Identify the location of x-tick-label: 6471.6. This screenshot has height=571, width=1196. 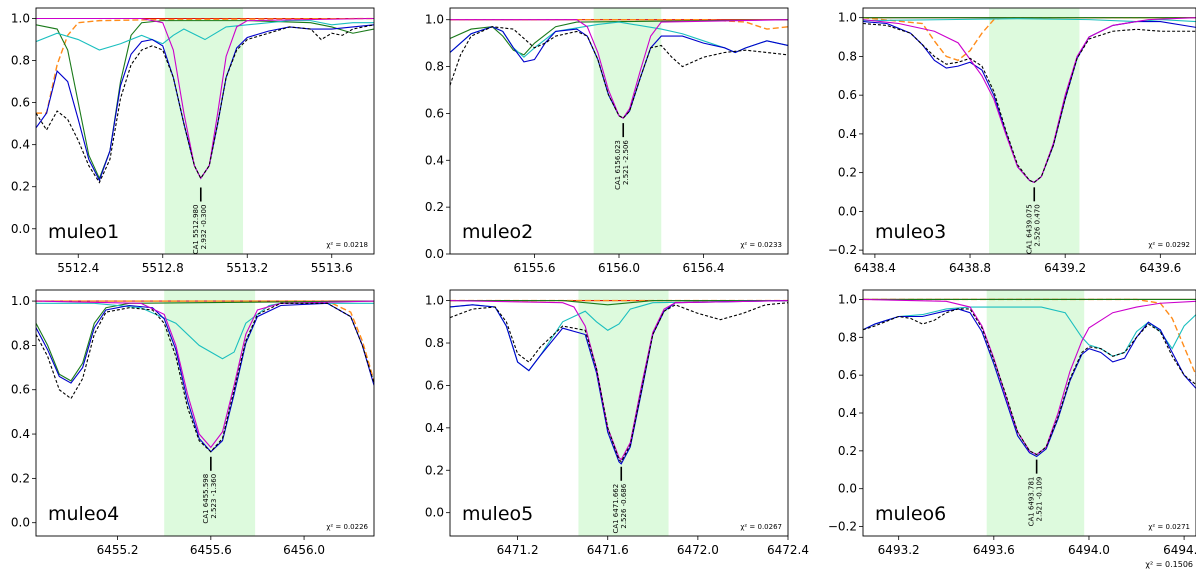
(608, 550).